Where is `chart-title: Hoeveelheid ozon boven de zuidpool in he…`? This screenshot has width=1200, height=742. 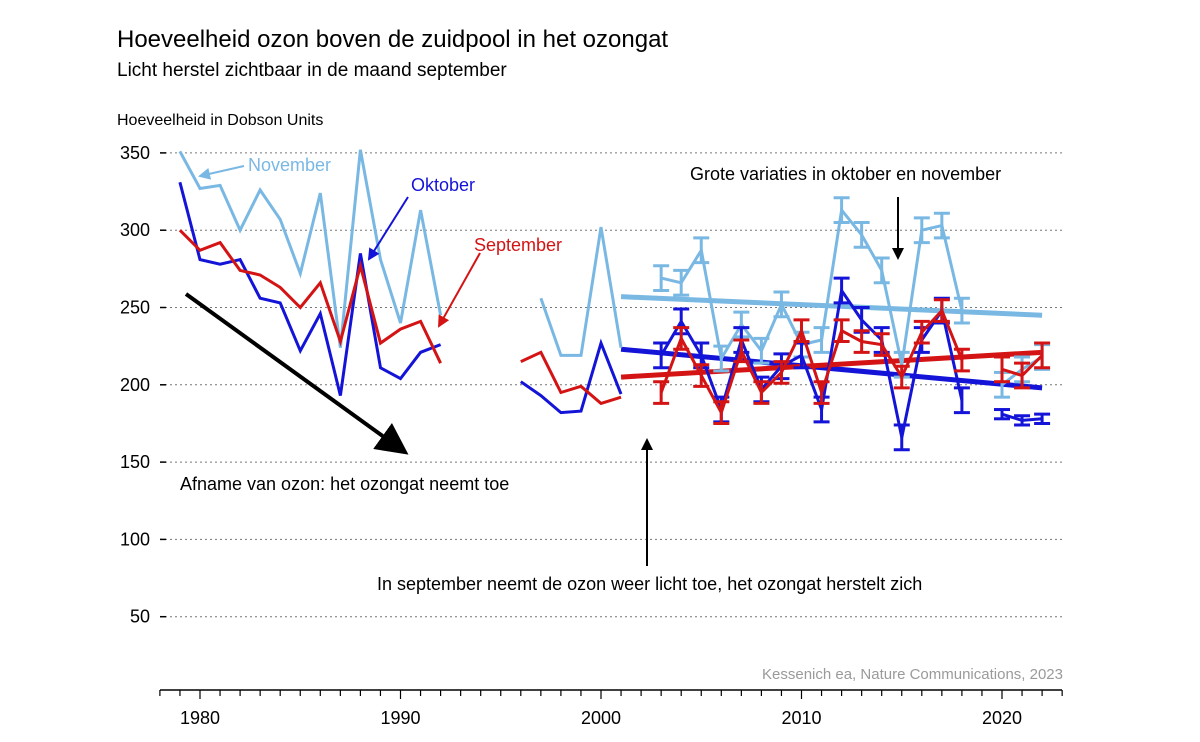 chart-title: Hoeveelheid ozon boven de zuidpool in he… is located at coordinates (393, 39).